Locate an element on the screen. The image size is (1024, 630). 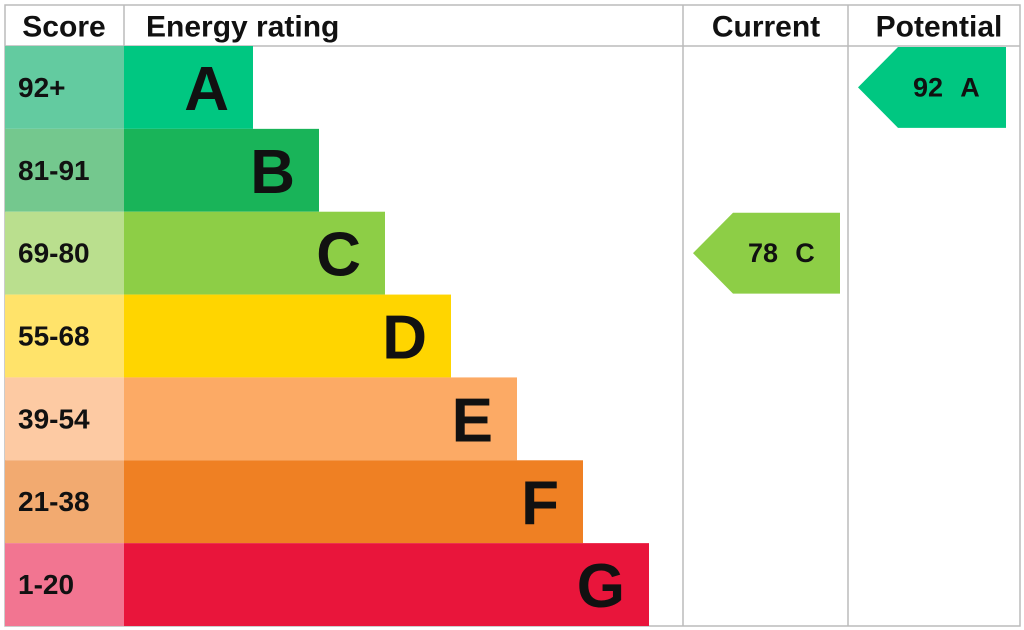
score-label: 1-20 is located at coordinates (46, 584).